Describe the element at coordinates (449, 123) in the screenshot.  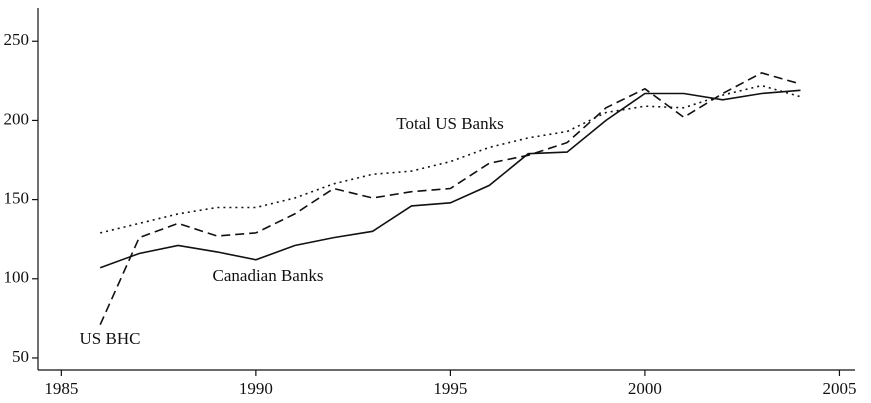
I see `series-label: Total US Banks` at that location.